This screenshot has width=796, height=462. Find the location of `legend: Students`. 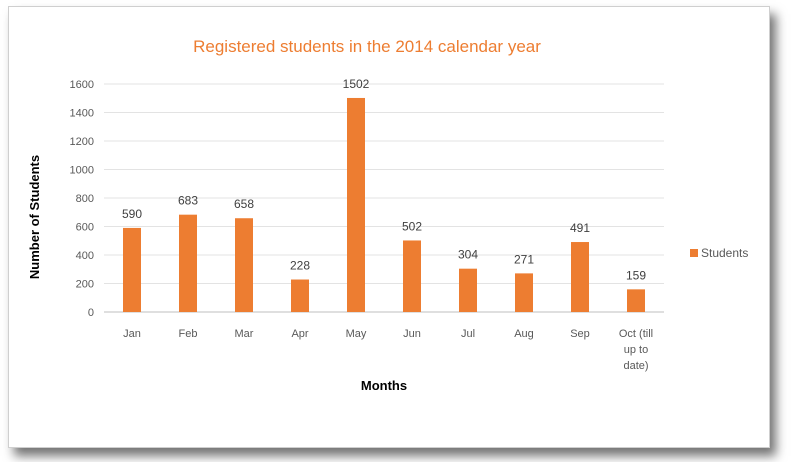

legend: Students is located at coordinates (719, 253).